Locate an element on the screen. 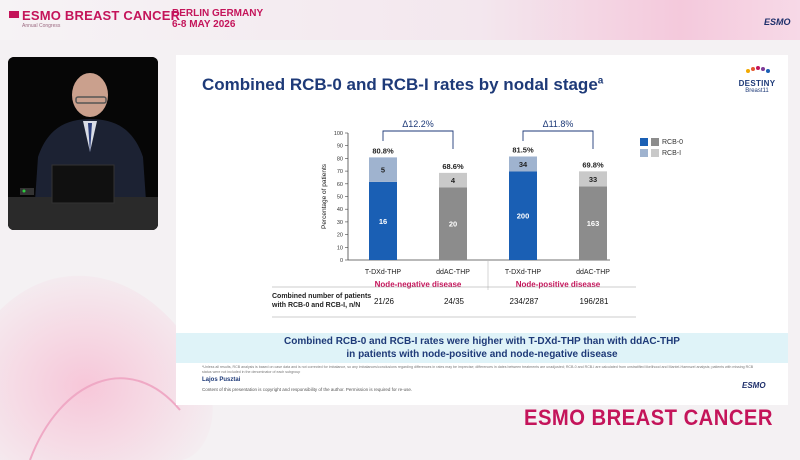 The height and width of the screenshot is (460, 800). legend-rcb1: RCB-I is located at coordinates (660, 153).